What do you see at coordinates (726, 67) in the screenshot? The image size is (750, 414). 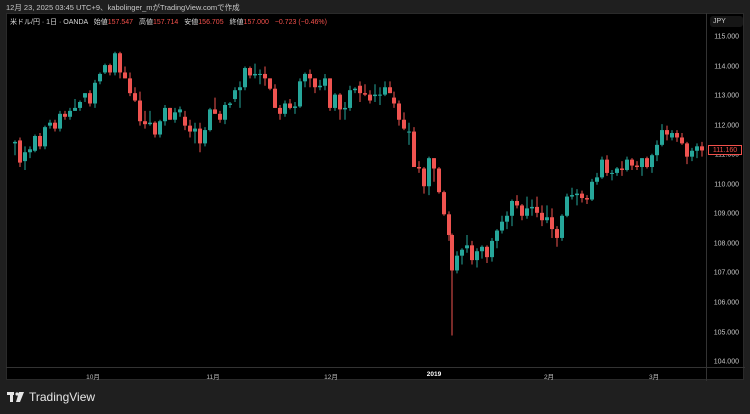 I see `price-tick-label: 114.000` at bounding box center [726, 67].